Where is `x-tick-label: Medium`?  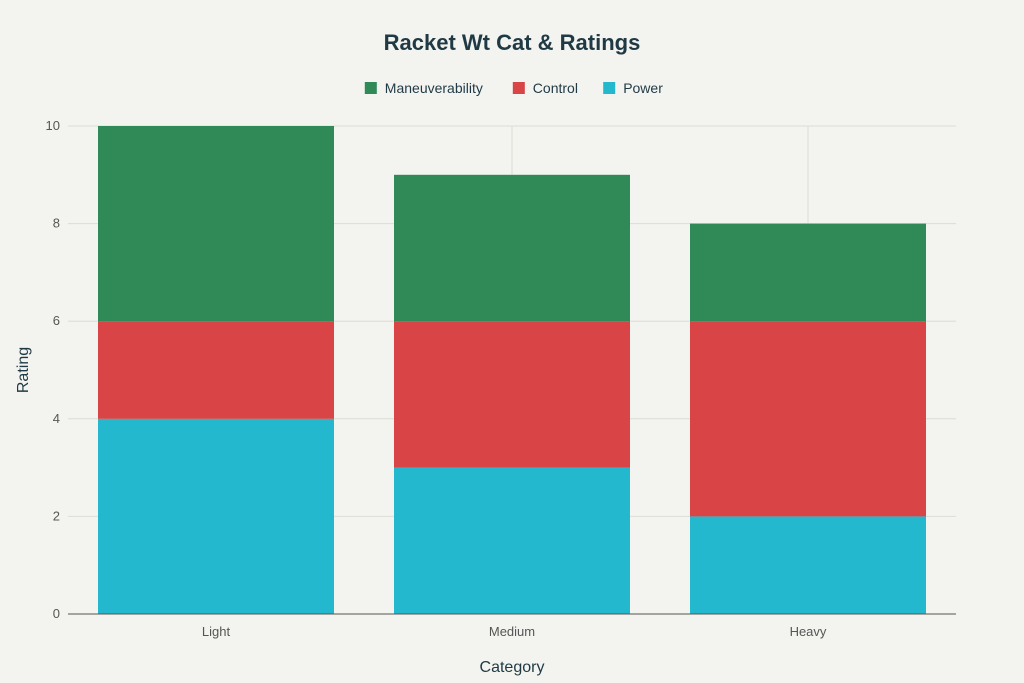 x-tick-label: Medium is located at coordinates (512, 631).